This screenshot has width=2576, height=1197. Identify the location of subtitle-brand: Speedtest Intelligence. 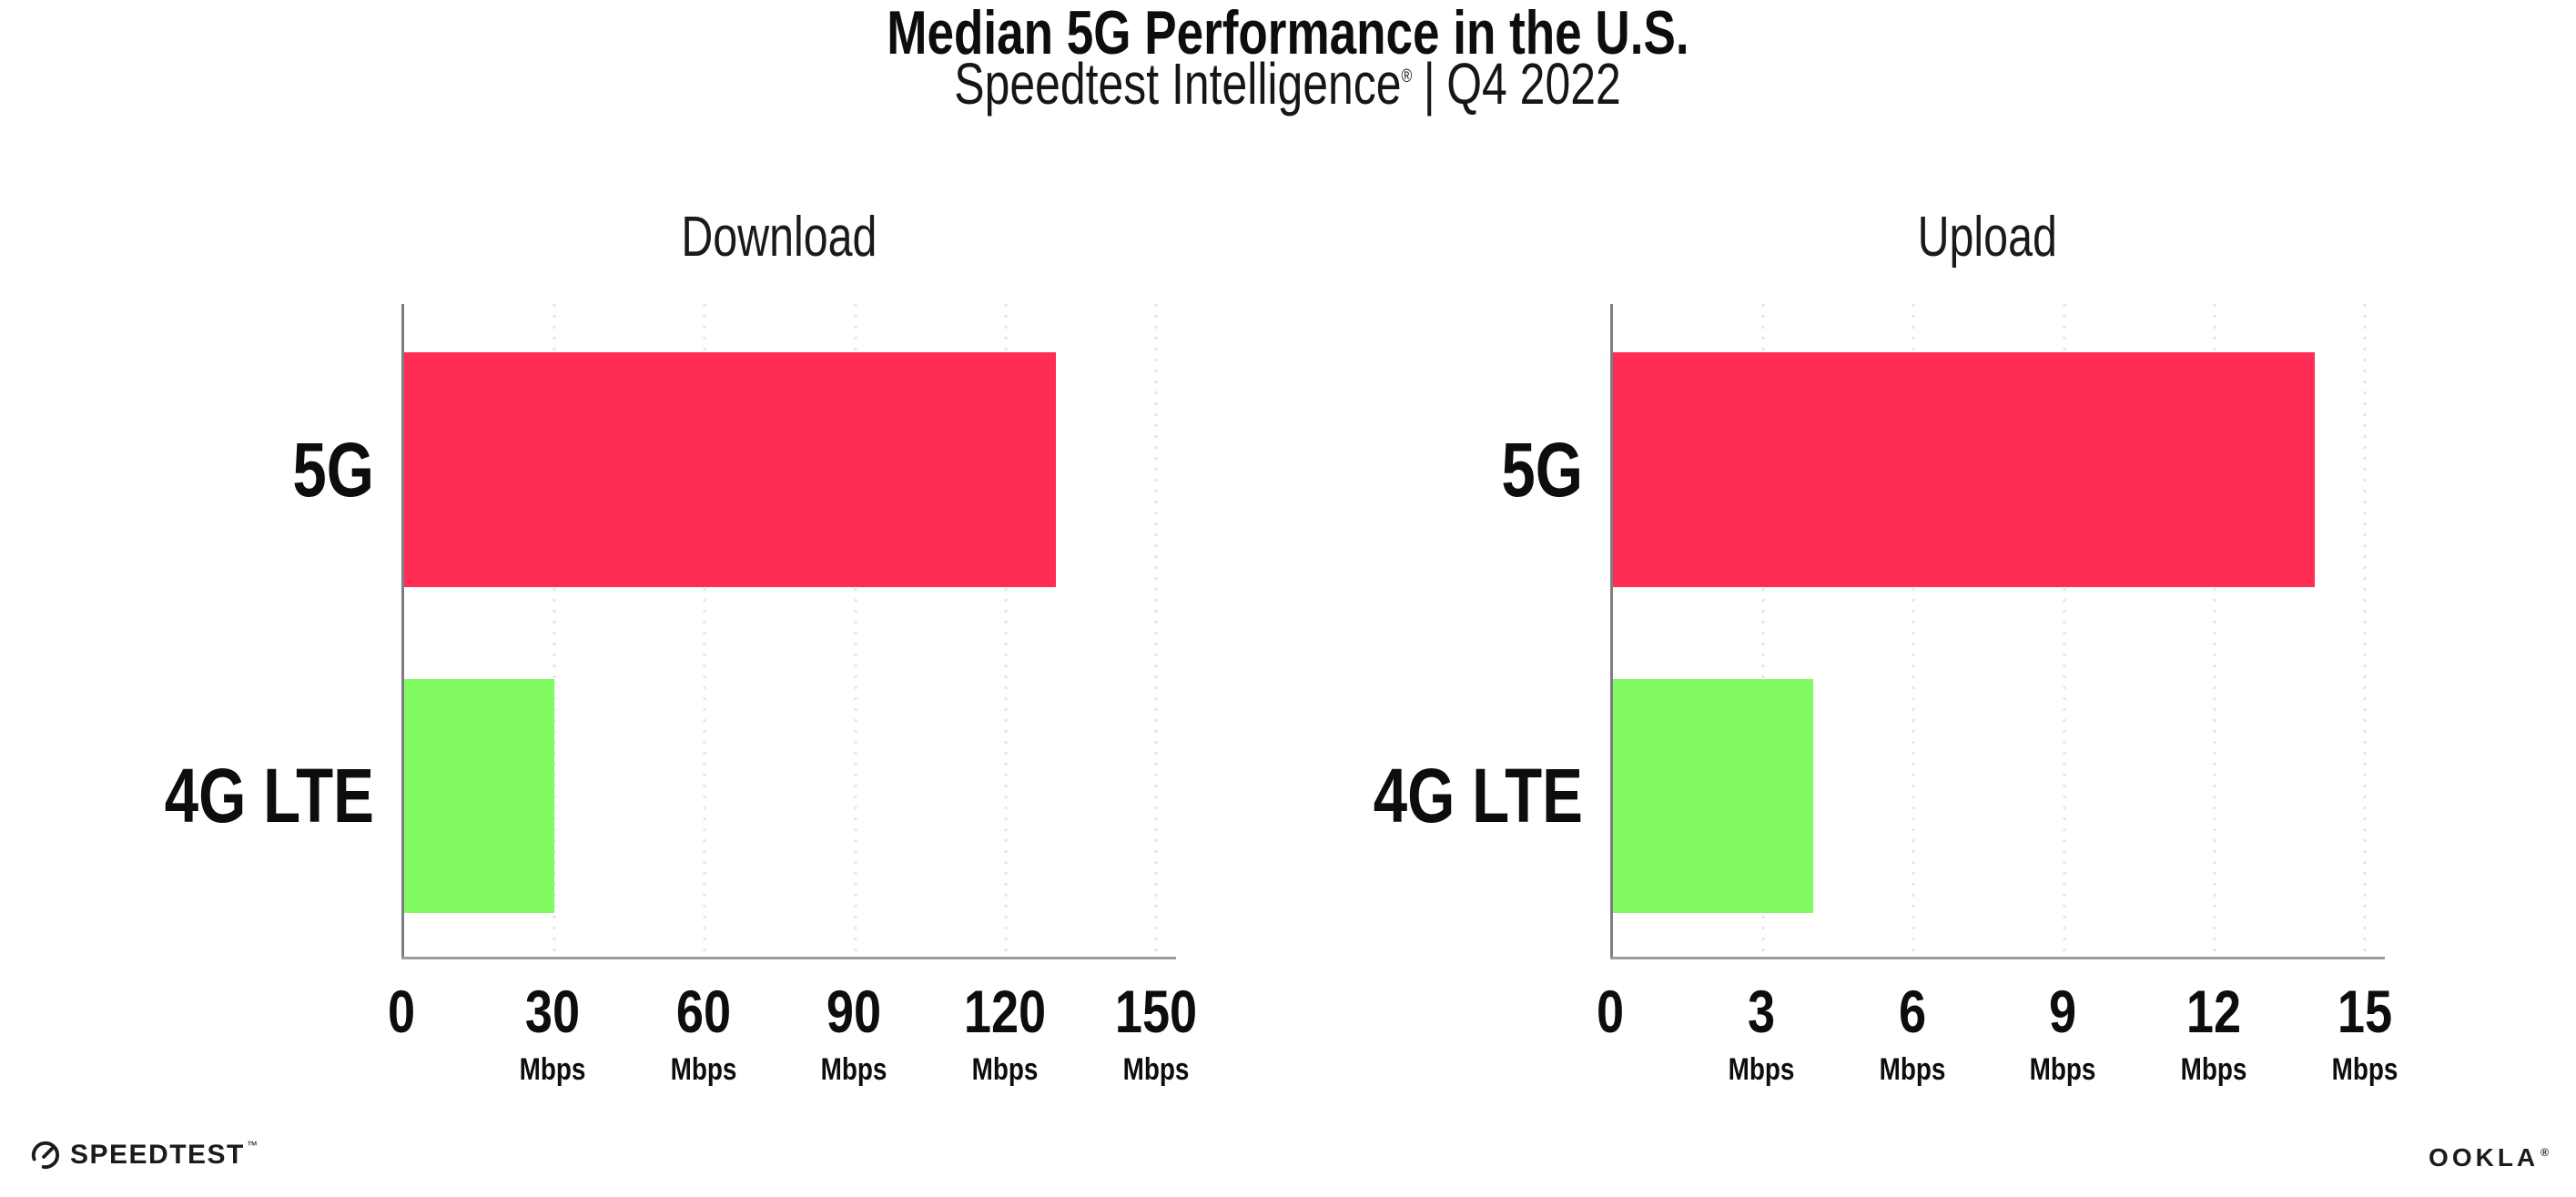
(1178, 84).